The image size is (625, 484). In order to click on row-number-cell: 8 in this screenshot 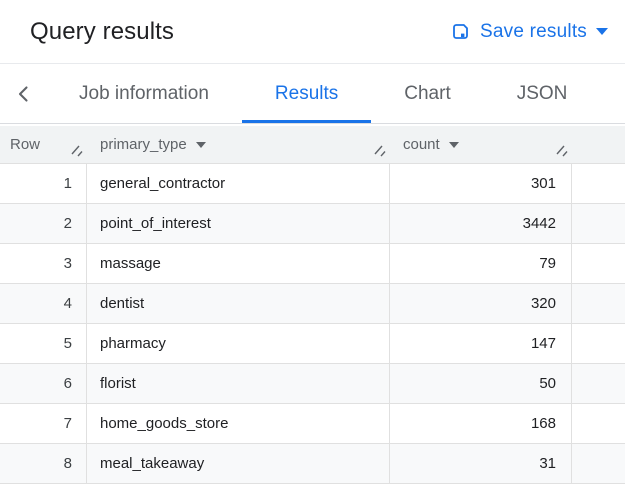, I will do `click(43, 463)`.